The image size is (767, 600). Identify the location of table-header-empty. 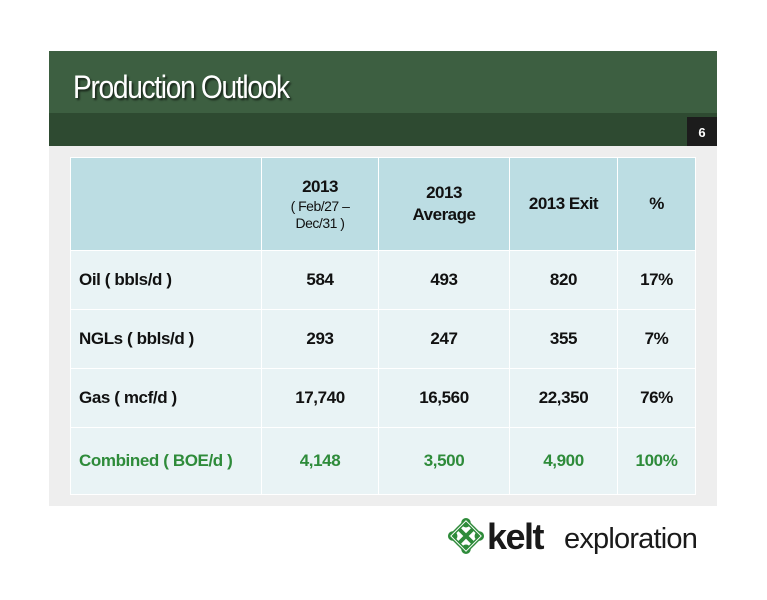
(166, 204).